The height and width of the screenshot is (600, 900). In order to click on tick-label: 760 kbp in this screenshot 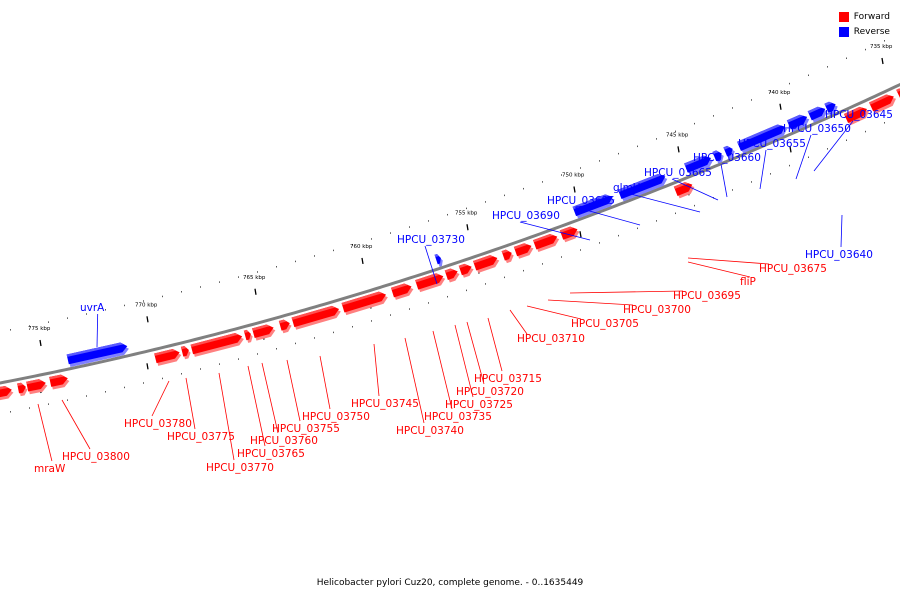, I will do `click(361, 247)`.